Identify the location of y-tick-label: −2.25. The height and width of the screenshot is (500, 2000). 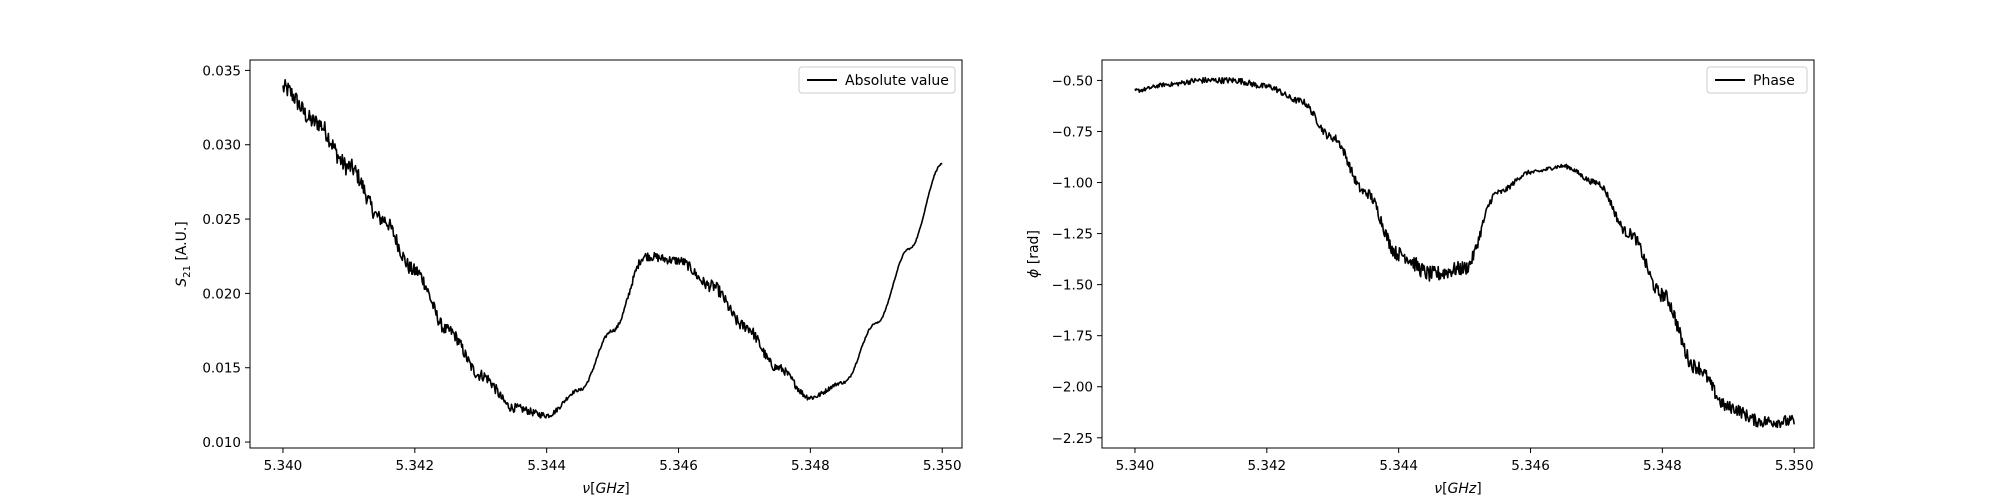
(1072, 439).